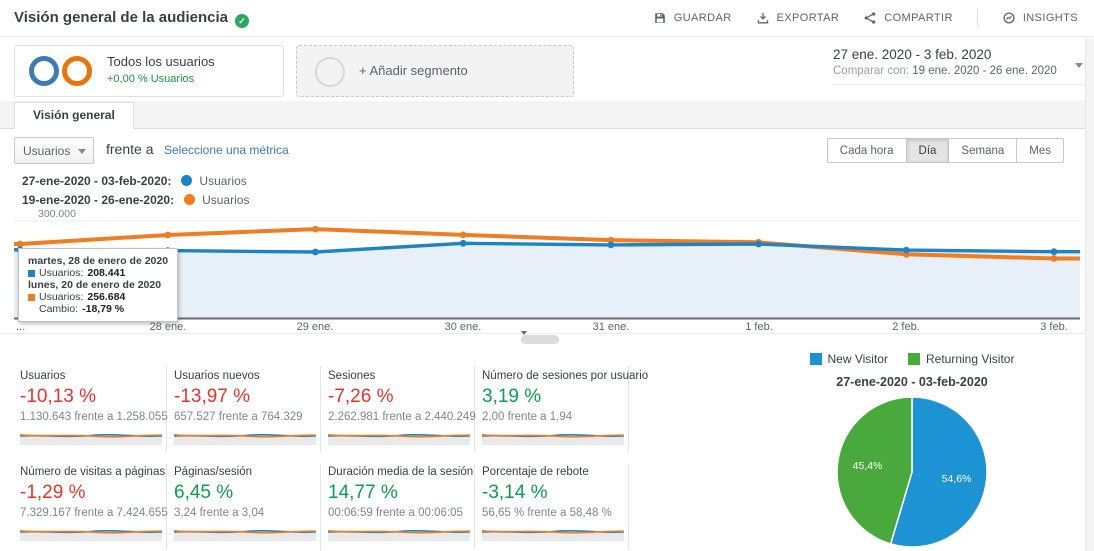 Image resolution: width=1094 pixels, height=551 pixels. I want to click on page-title: Visión general de la audiencia ✓, so click(131, 18).